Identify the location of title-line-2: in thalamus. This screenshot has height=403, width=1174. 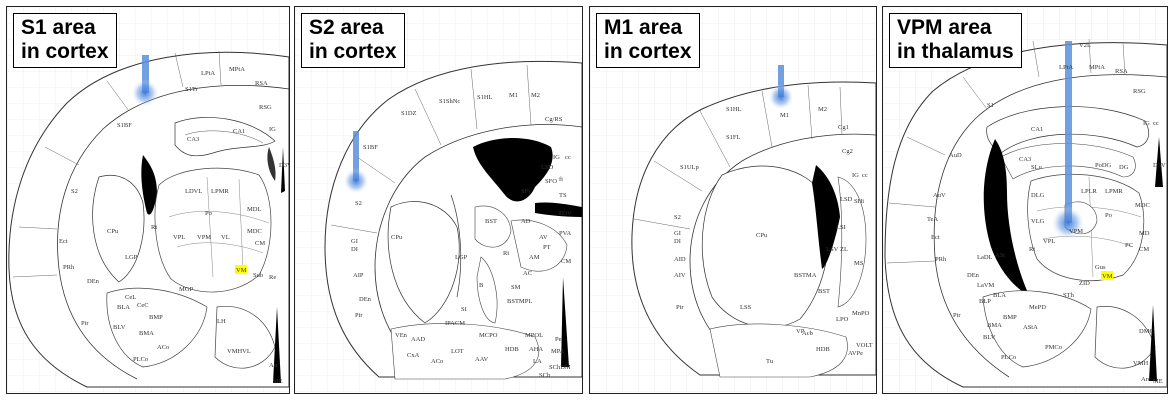
(955, 51).